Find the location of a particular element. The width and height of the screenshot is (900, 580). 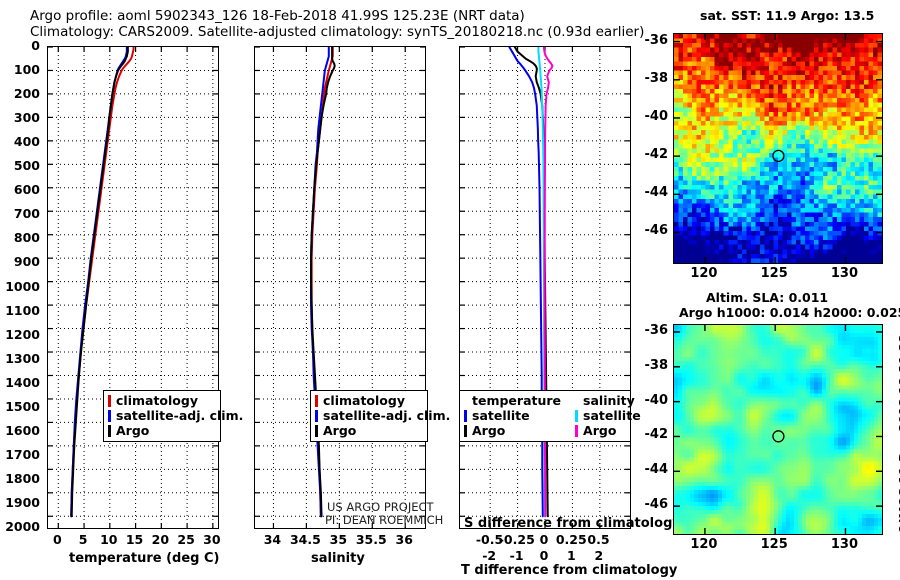

map-xtick-label: 125 is located at coordinates (774, 544).